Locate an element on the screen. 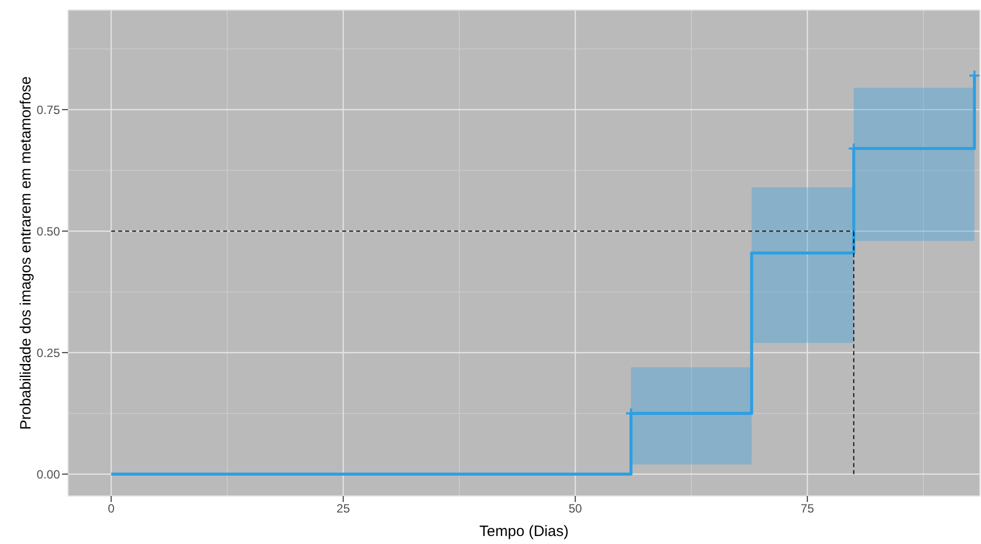  x-tick-label: 25 is located at coordinates (343, 509).